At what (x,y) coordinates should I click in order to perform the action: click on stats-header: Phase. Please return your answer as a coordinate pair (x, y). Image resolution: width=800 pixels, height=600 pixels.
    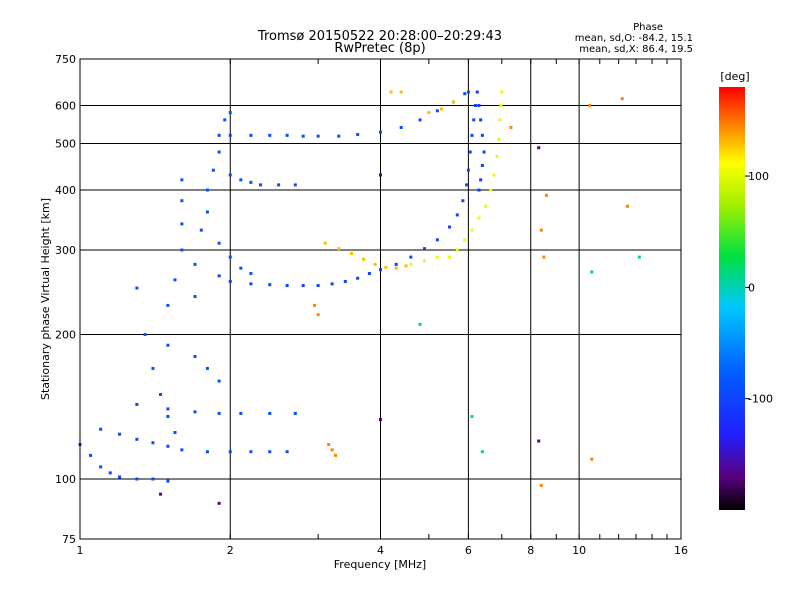
    Looking at the image, I should click on (648, 27).